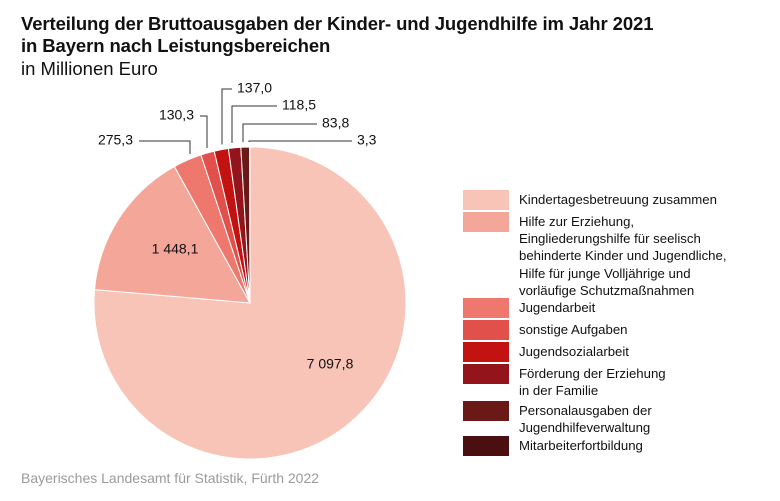 The image size is (780, 501). Describe the element at coordinates (367, 140) in the screenshot. I see `pie-data-label-mitarbeiterfortbildung: 3,3` at that location.